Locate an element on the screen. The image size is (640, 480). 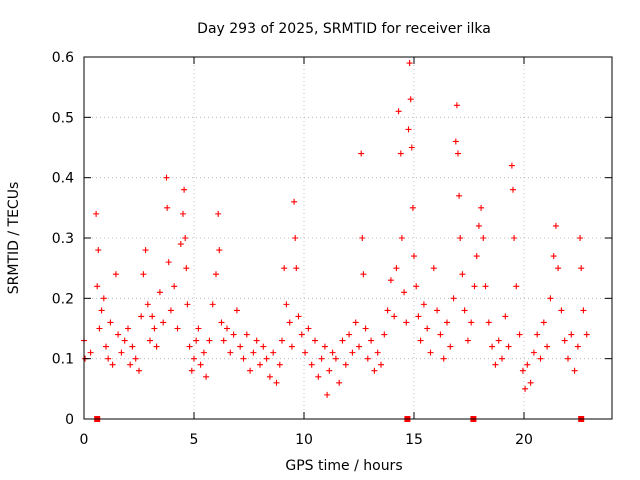
y-tick-label: 0.4 is located at coordinates (63, 179).